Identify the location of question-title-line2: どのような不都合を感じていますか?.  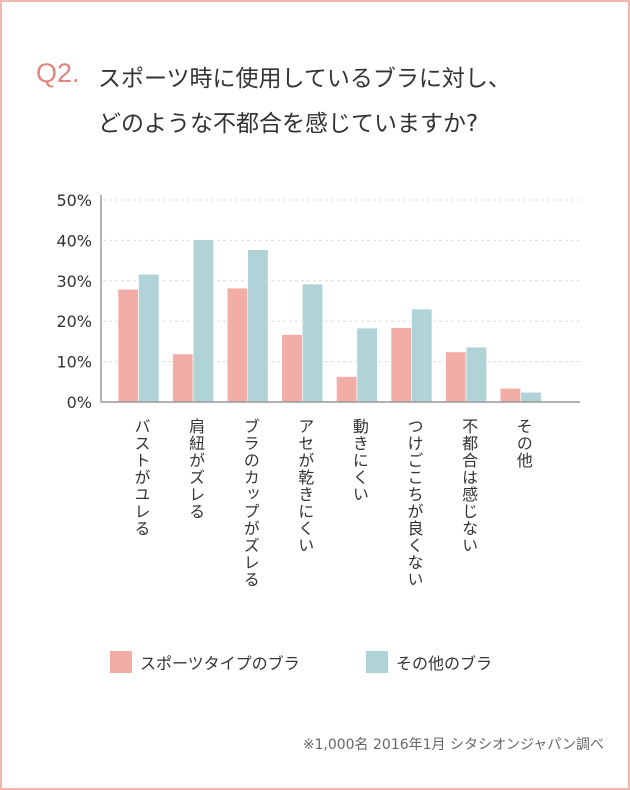
(288, 124).